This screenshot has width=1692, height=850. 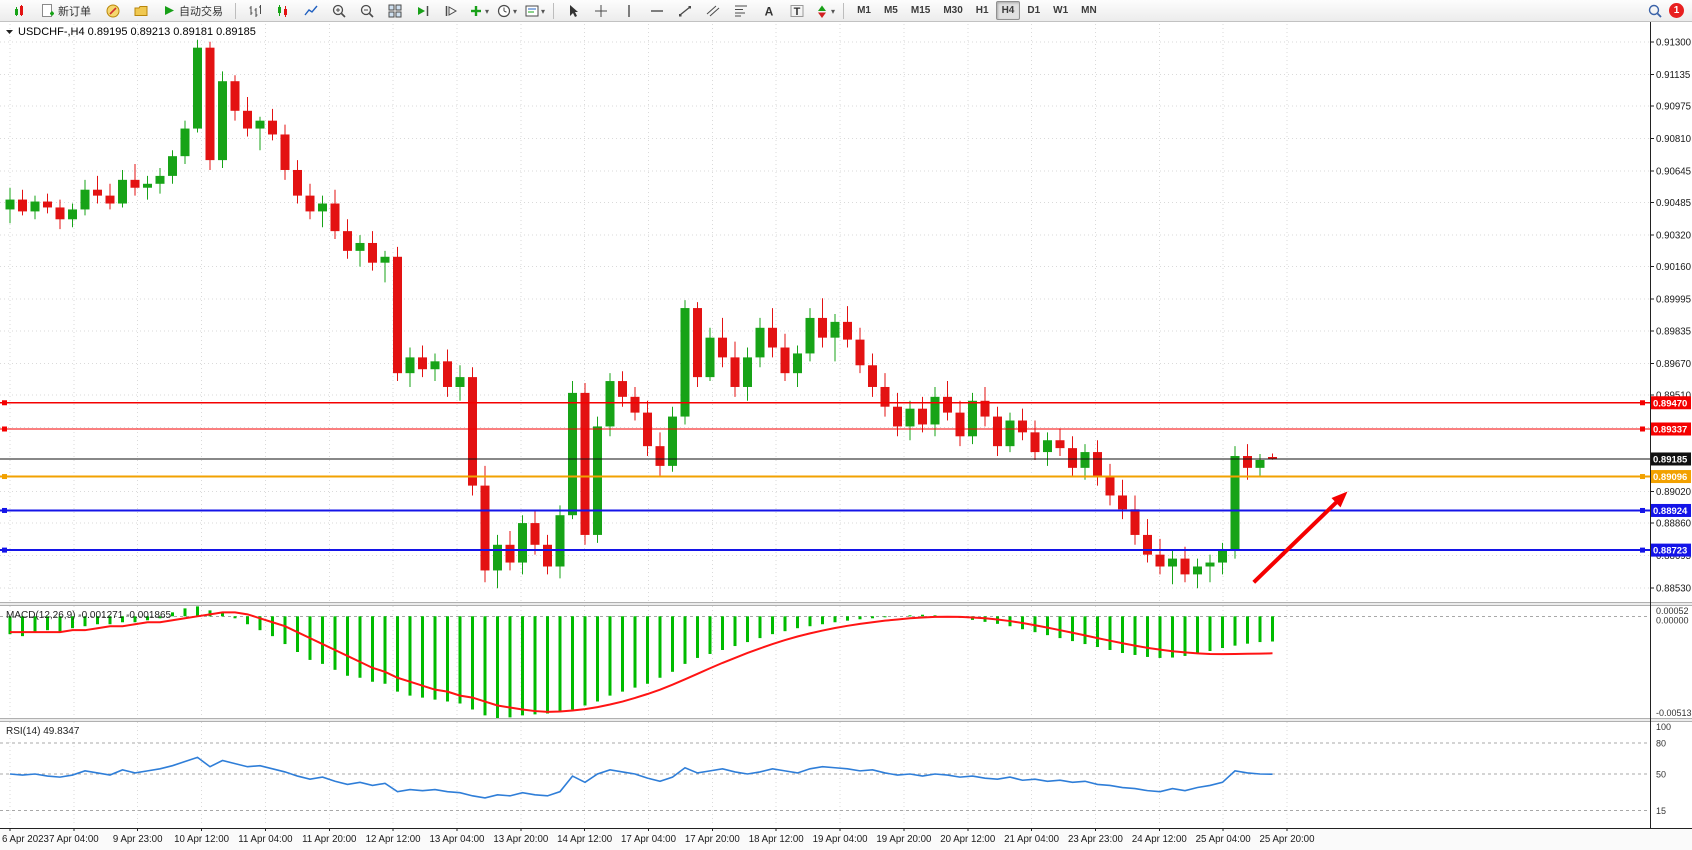 I want to click on price-tick-label: 0.90645, so click(x=1673, y=171).